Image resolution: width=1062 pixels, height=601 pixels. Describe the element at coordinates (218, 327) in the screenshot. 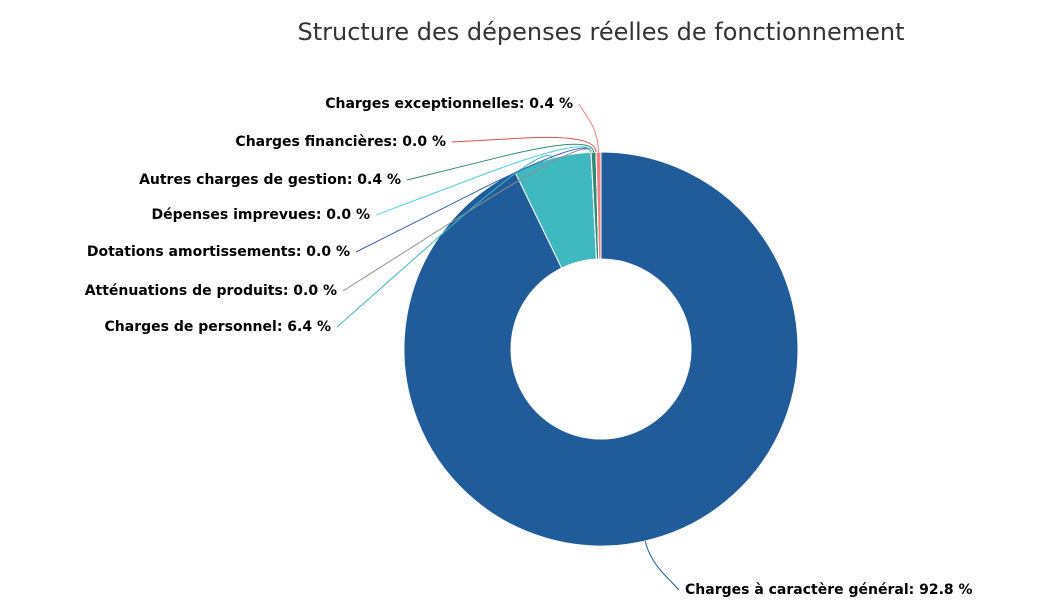

I see `data-label: Charges de personnel: 6.4 %` at that location.